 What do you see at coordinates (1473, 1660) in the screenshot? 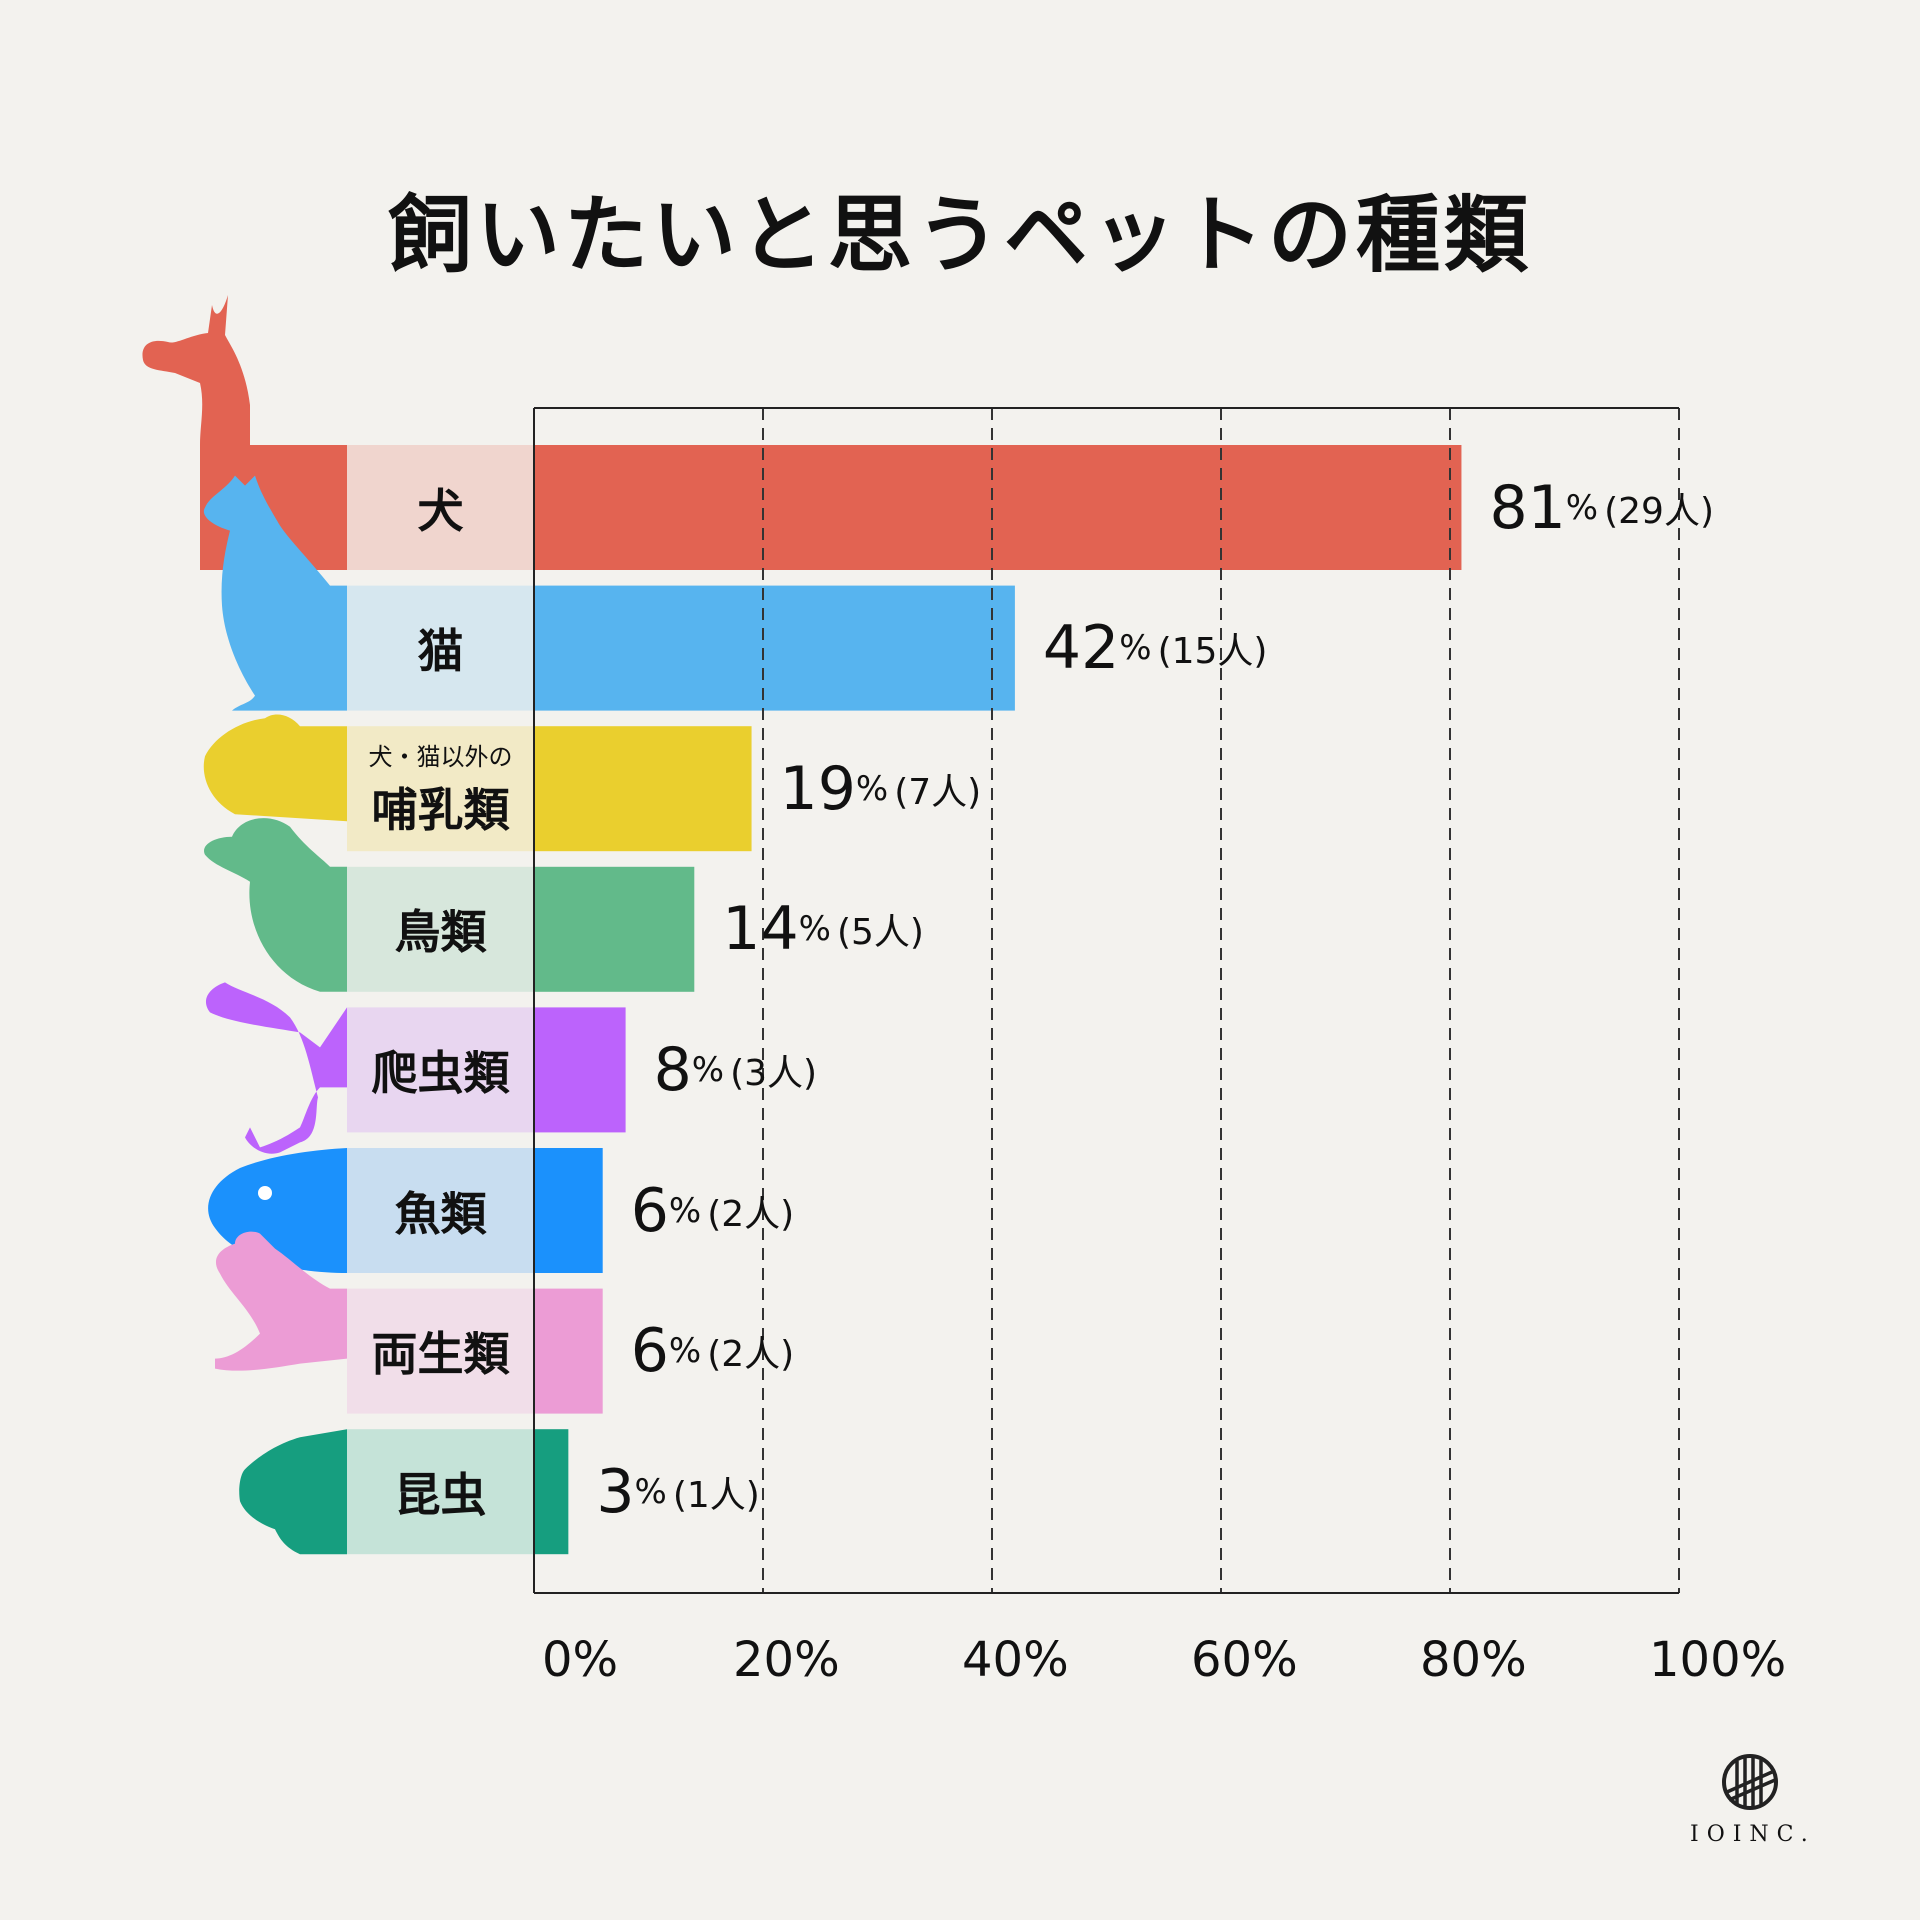
I see `x-tick-label: 80%` at bounding box center [1473, 1660].